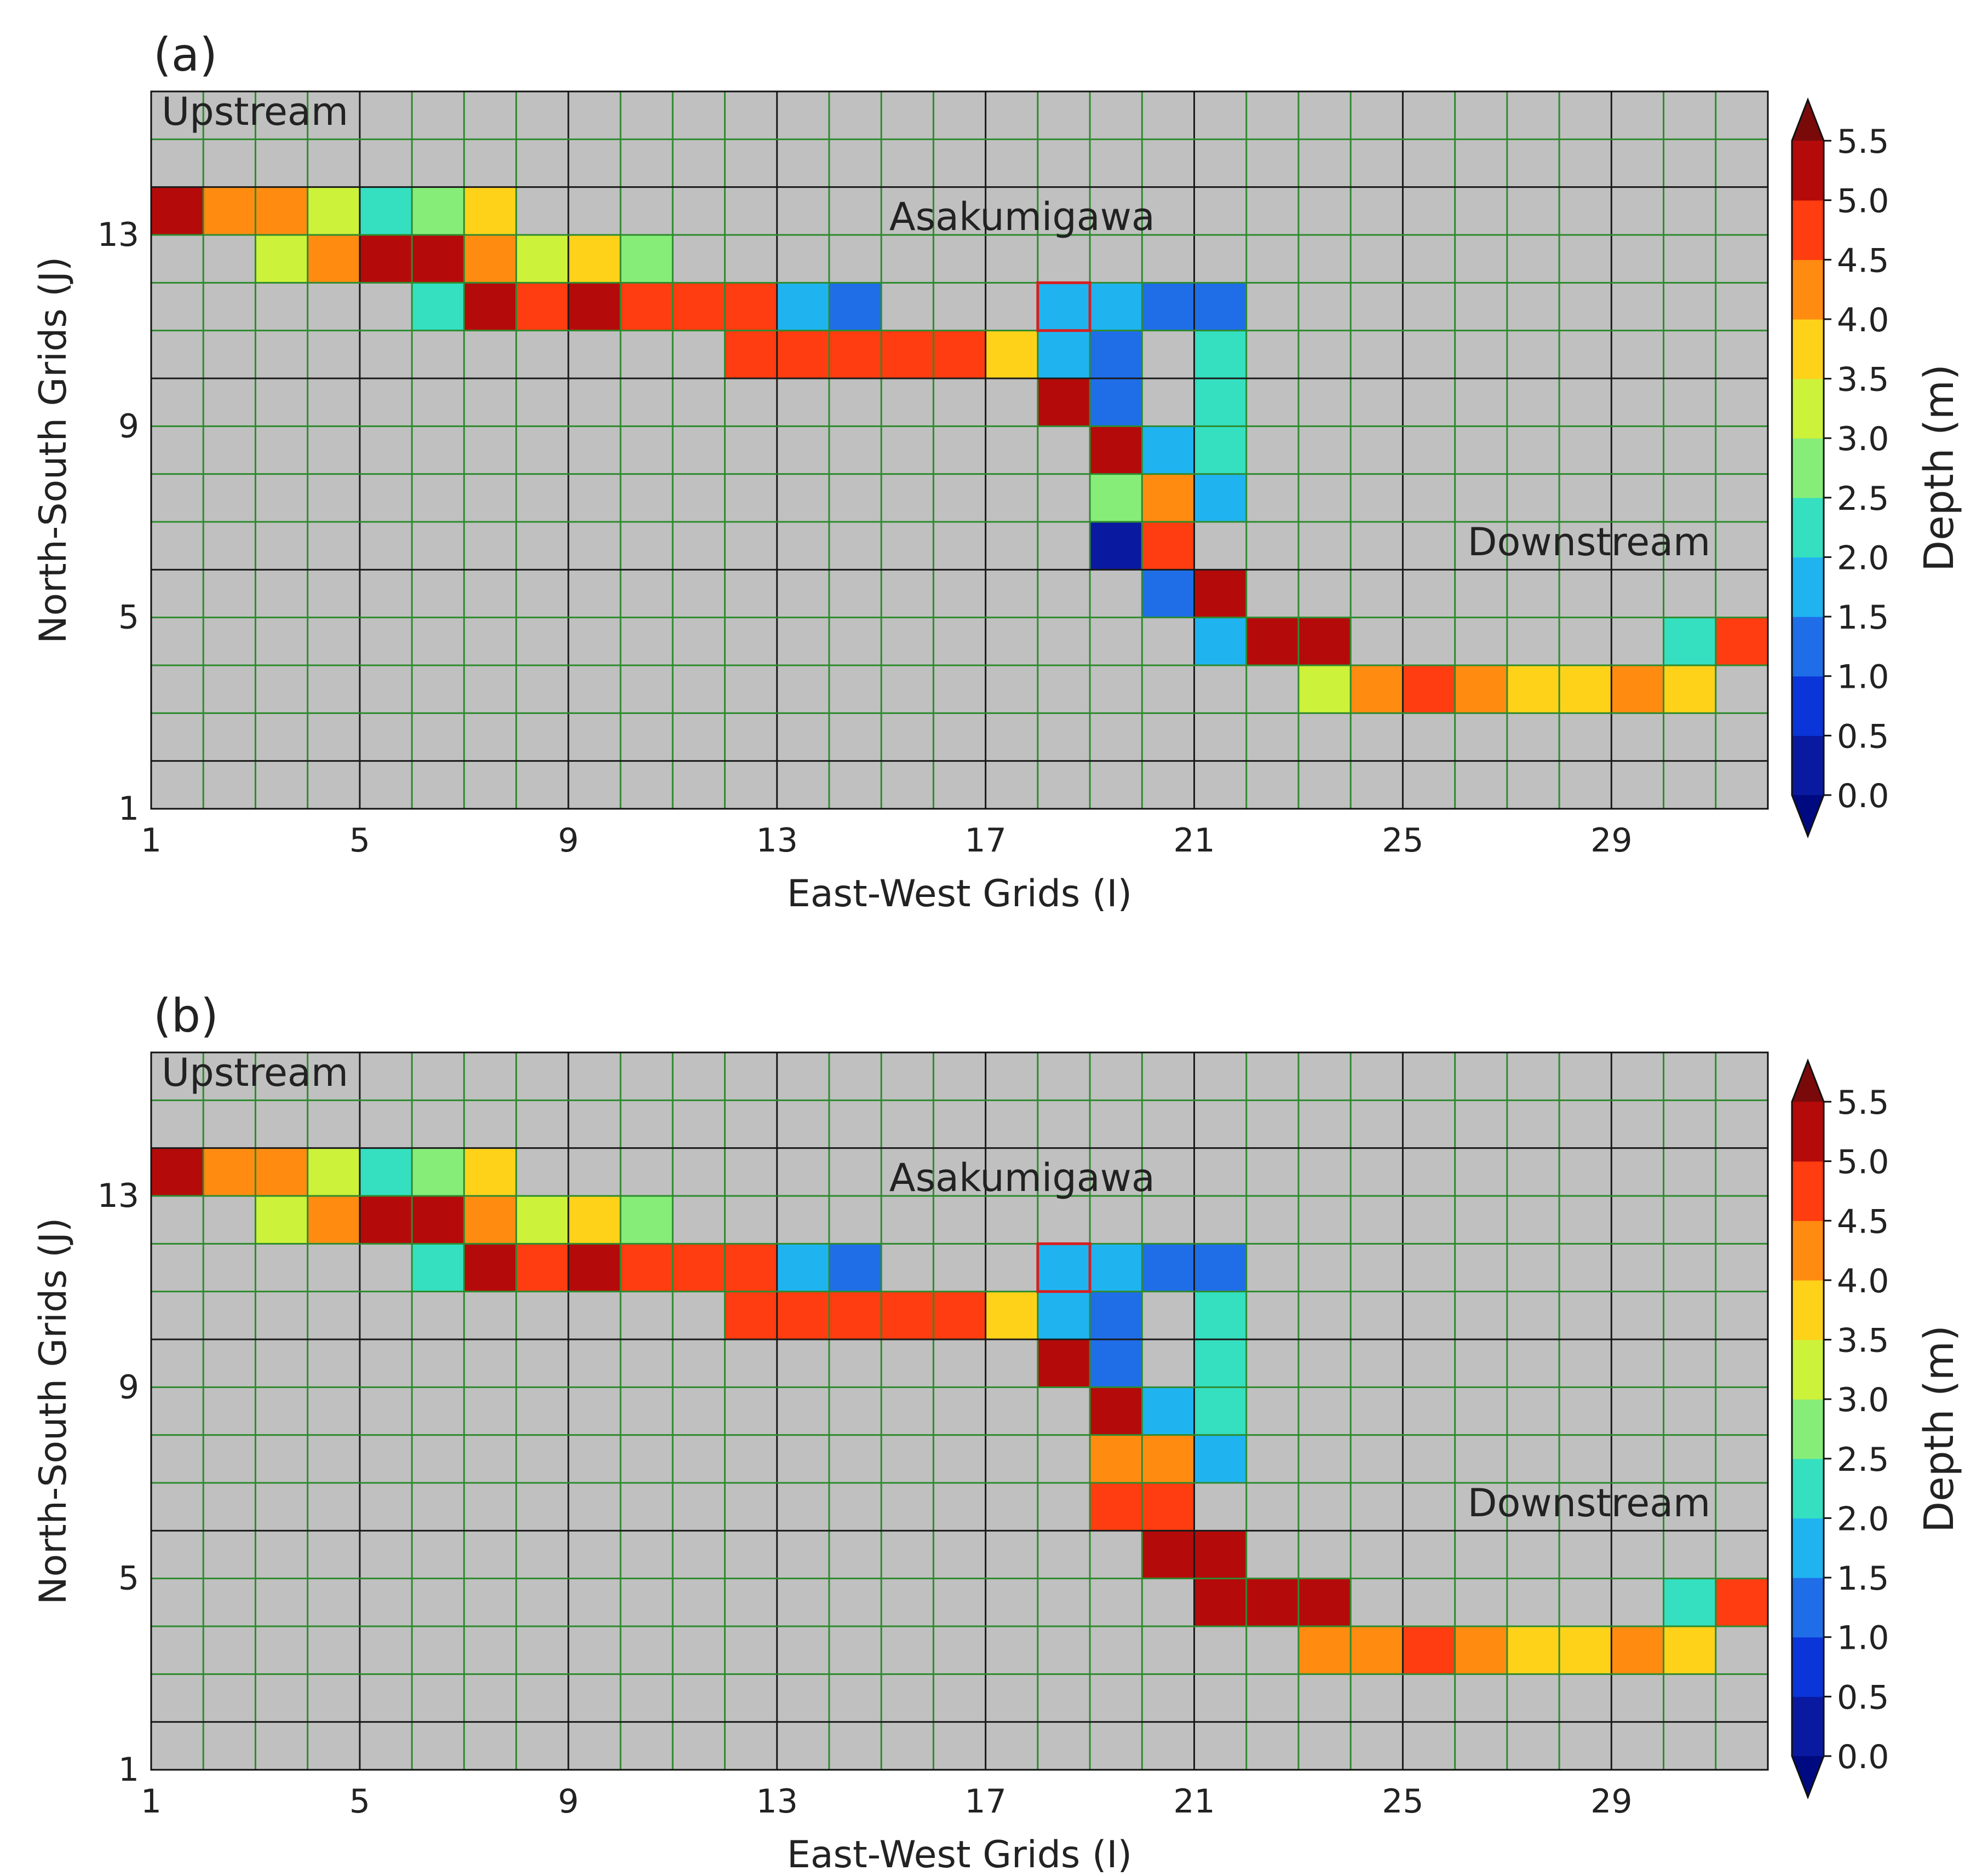 The width and height of the screenshot is (1982, 1876). I want to click on colorbar-label: Depth (m), so click(1940, 1429).